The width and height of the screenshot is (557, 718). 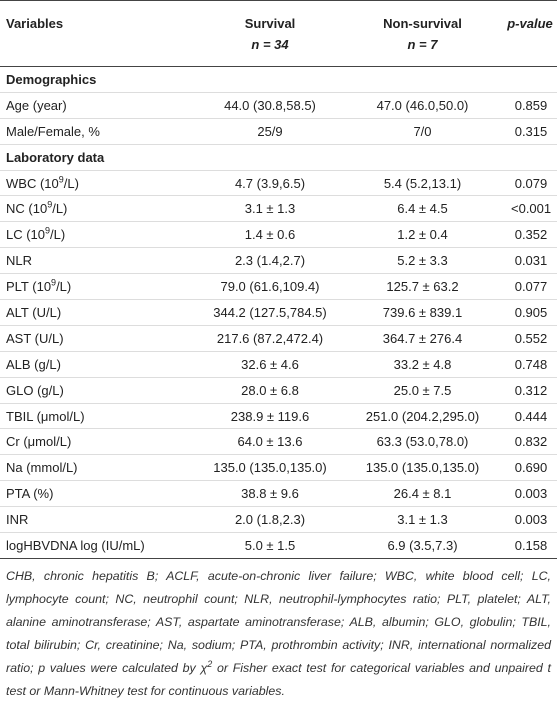 What do you see at coordinates (100, 520) in the screenshot?
I see `row-label: INR` at bounding box center [100, 520].